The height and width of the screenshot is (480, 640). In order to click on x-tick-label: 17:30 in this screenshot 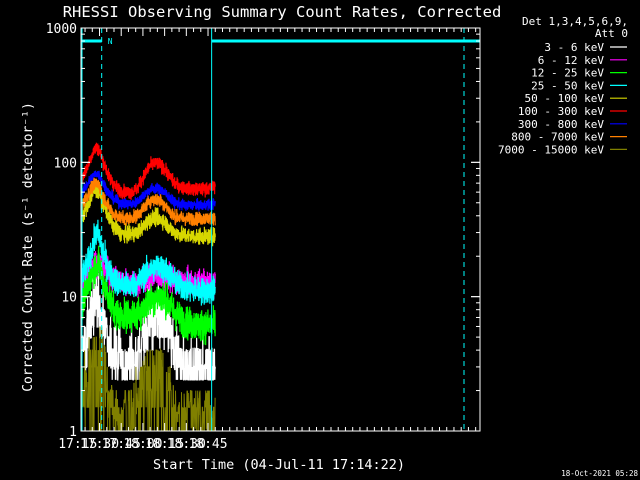, I will do `click(99, 444)`.